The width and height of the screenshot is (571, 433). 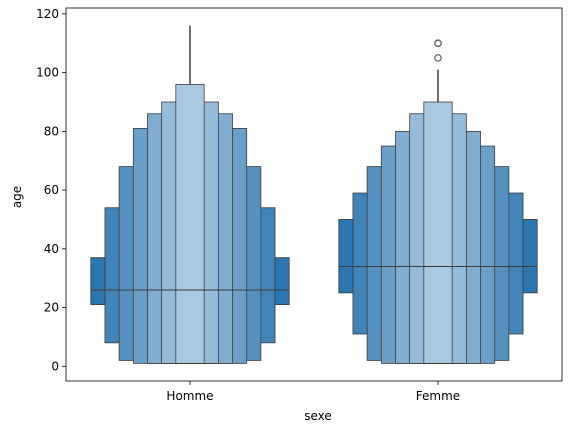 I want to click on y-tick-label: 80, so click(x=51, y=131).